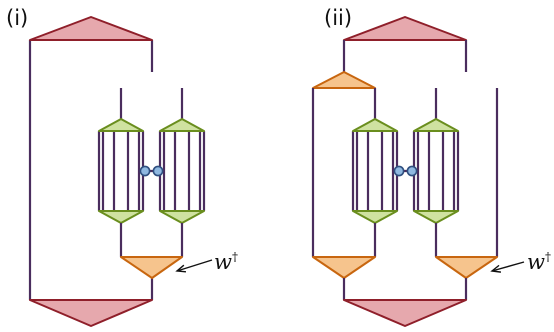  Describe the element at coordinates (496, 268) in the screenshot. I see `ii-w-dagger-arrow-head` at that location.